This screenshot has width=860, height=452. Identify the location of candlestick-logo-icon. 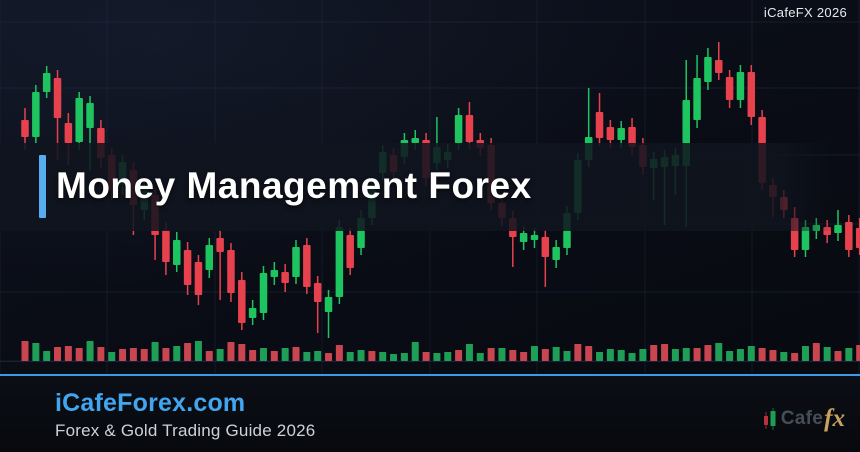
(769, 418).